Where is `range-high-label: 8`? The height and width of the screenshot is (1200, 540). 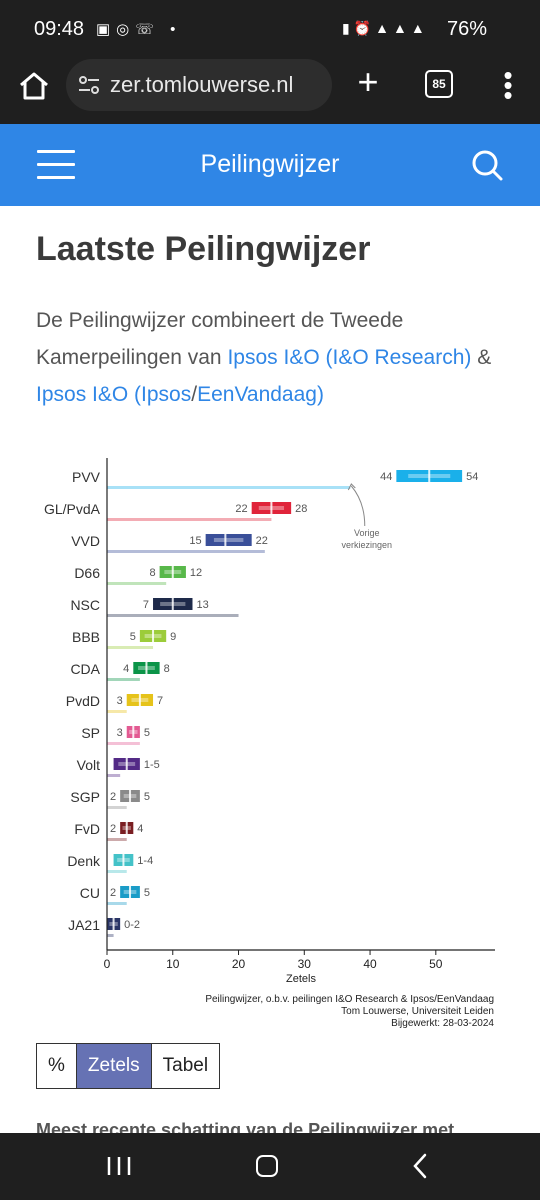
range-high-label: 8 is located at coordinates (167, 669).